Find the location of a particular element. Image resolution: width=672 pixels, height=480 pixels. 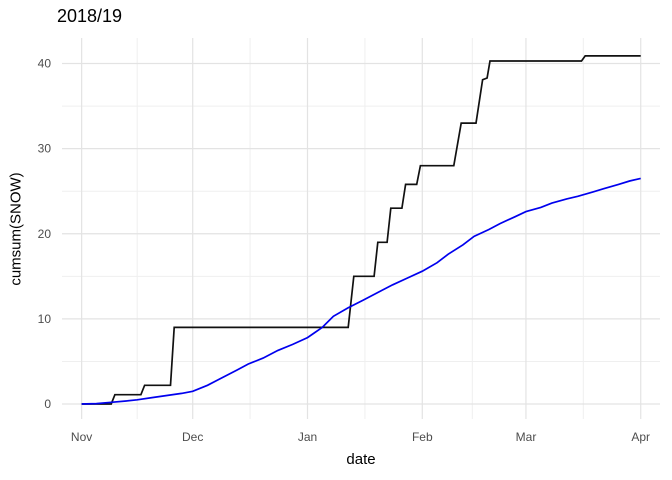

y-tick-label: 0 is located at coordinates (47, 404).